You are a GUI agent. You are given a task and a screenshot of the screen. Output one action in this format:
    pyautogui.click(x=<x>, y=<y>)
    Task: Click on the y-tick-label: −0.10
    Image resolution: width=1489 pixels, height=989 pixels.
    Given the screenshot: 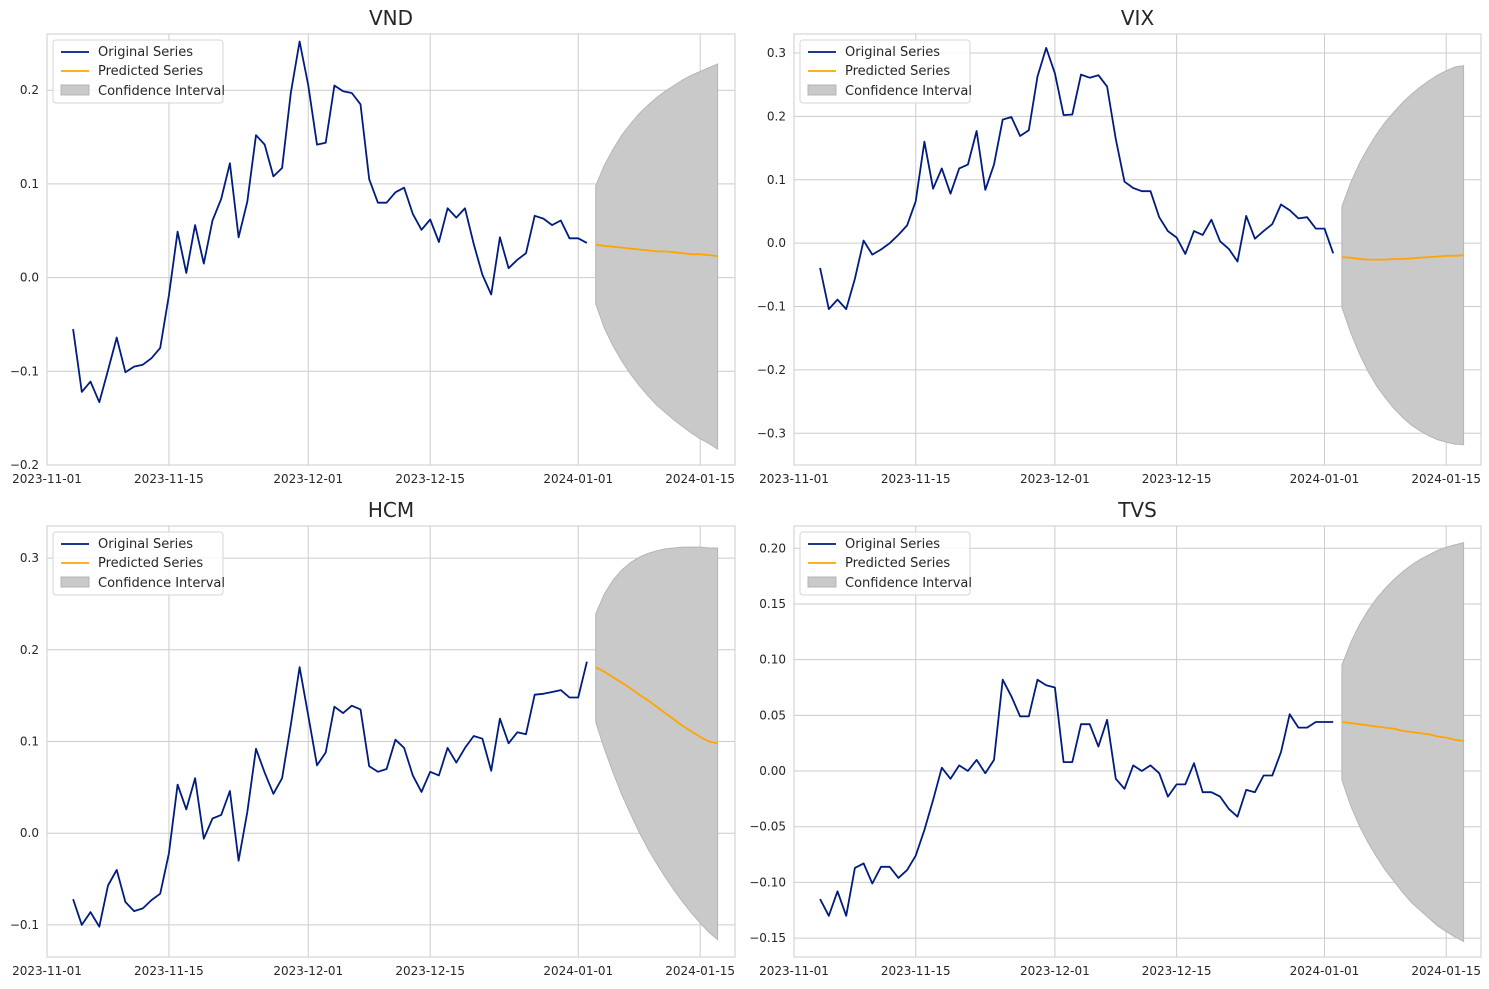 What is the action you would take?
    pyautogui.click(x=767, y=882)
    